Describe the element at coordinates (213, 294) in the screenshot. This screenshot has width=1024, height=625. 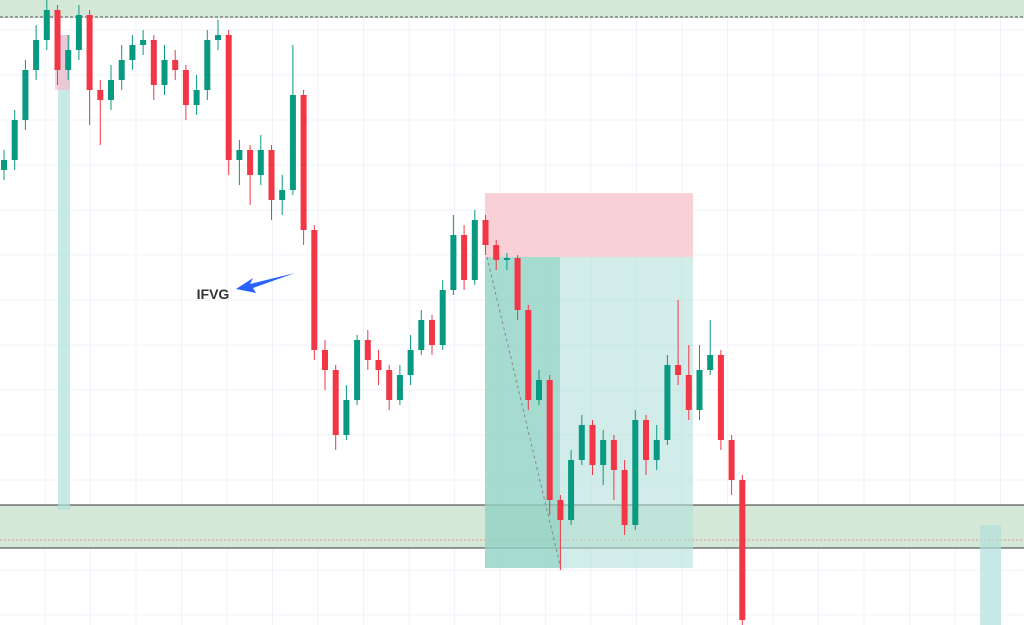
I see `annotation: IFVG` at that location.